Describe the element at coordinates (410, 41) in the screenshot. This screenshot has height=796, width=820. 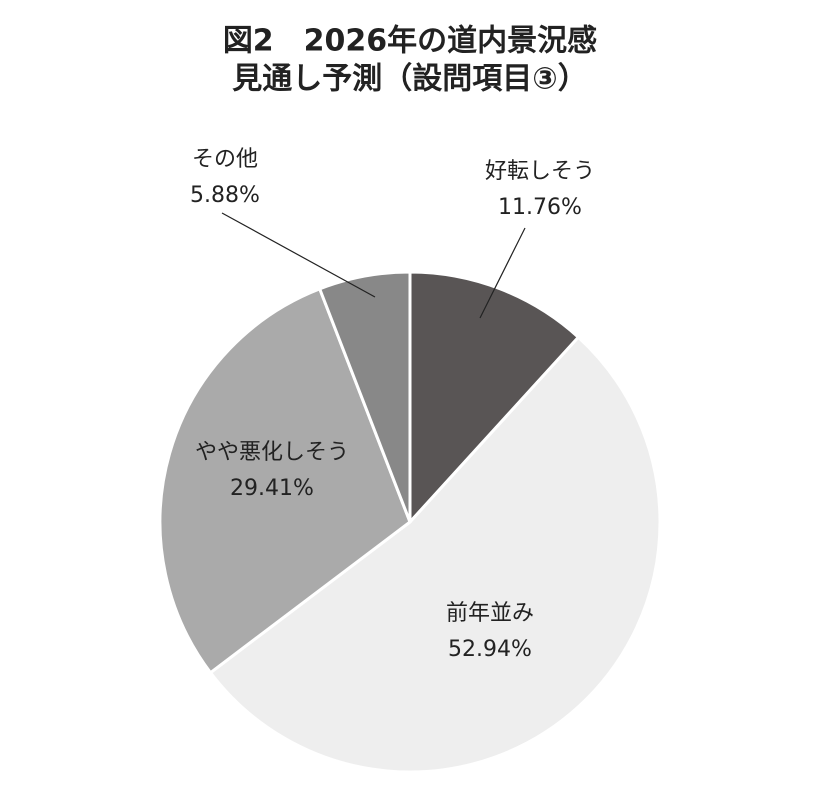
I see `chart-title: 図2 2026年の道内景況感` at that location.